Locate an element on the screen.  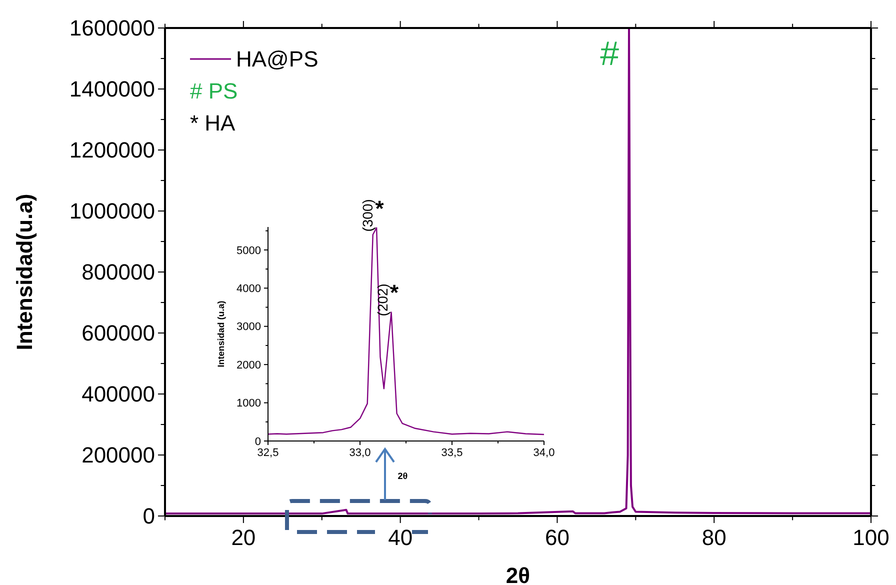
x-tick-label: 80 is located at coordinates (714, 537).